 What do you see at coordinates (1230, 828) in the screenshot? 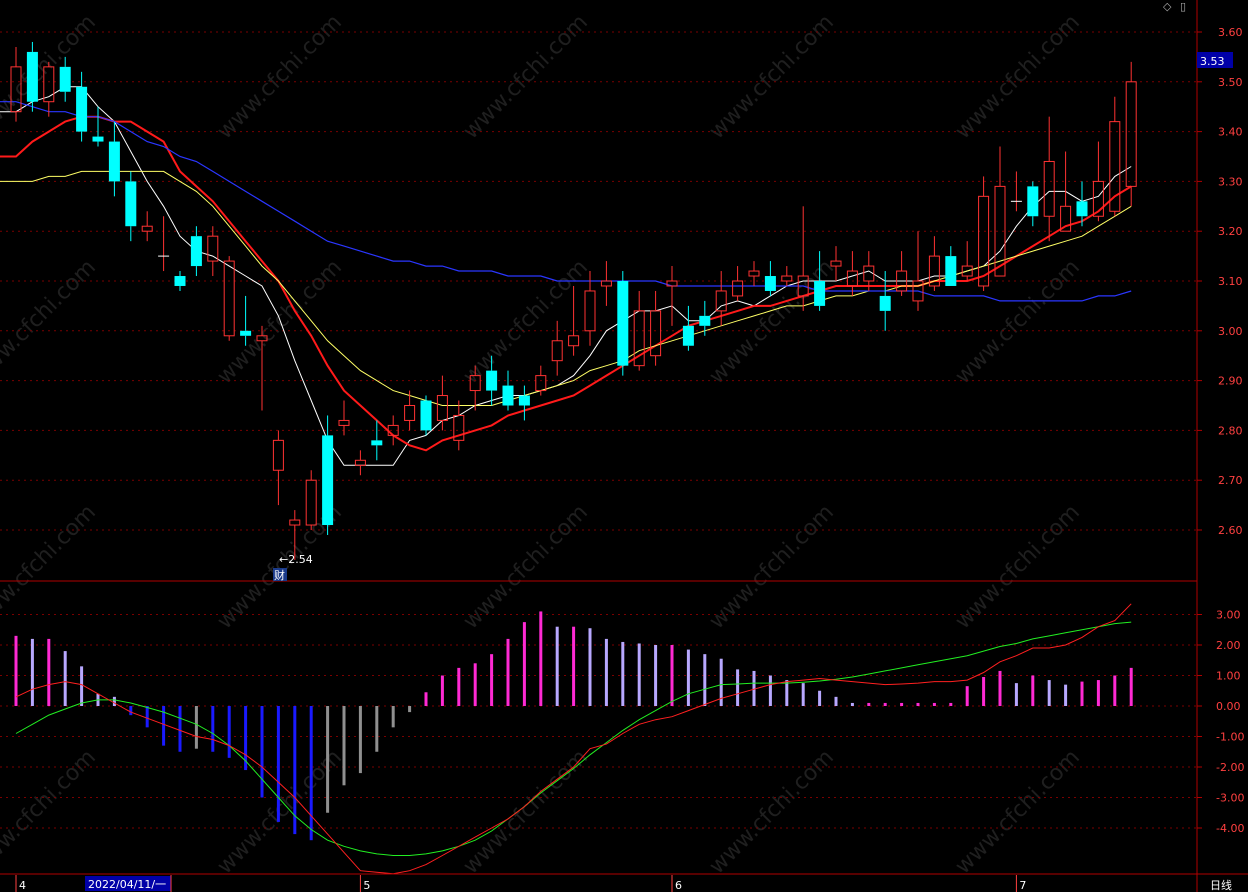
I see `macd-tick-label: -4.00` at bounding box center [1230, 828].